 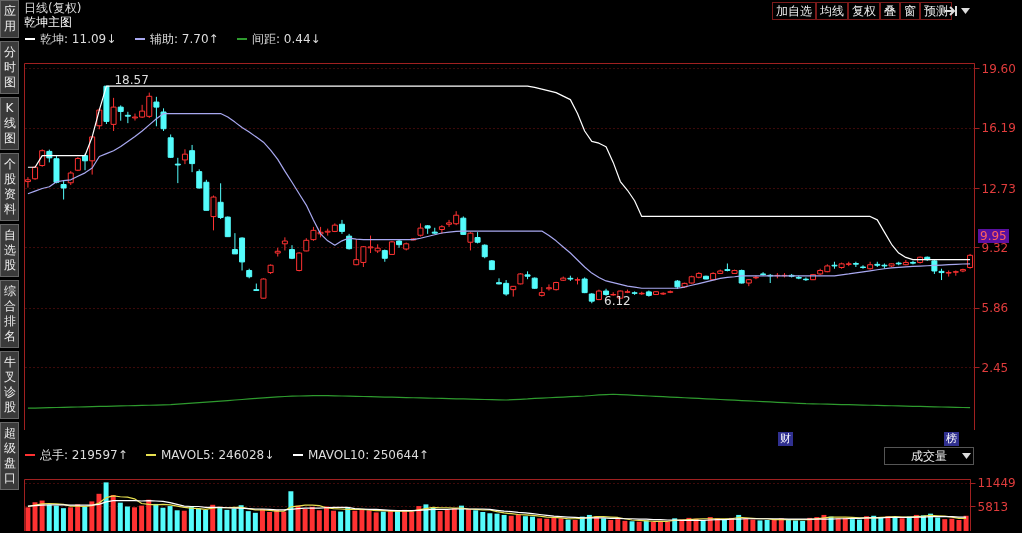 What do you see at coordinates (9, 314) in the screenshot?
I see `tab: 综合排名` at bounding box center [9, 314].